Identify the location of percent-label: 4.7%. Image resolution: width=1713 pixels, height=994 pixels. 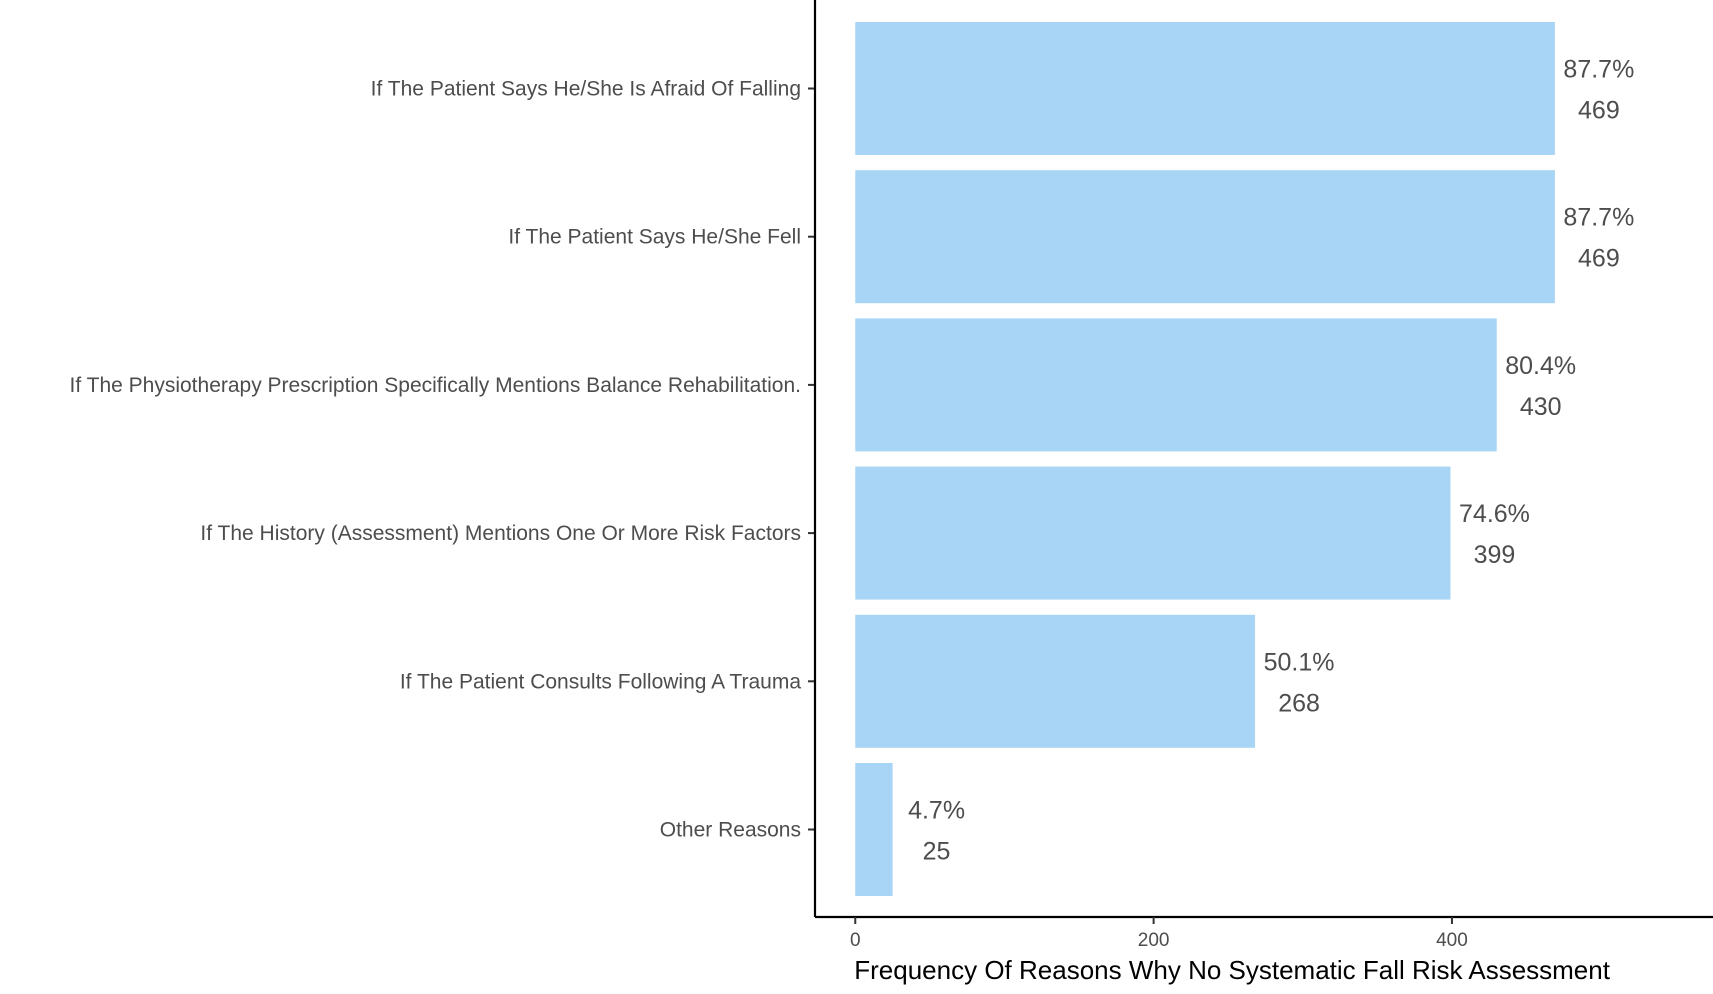
(936, 811).